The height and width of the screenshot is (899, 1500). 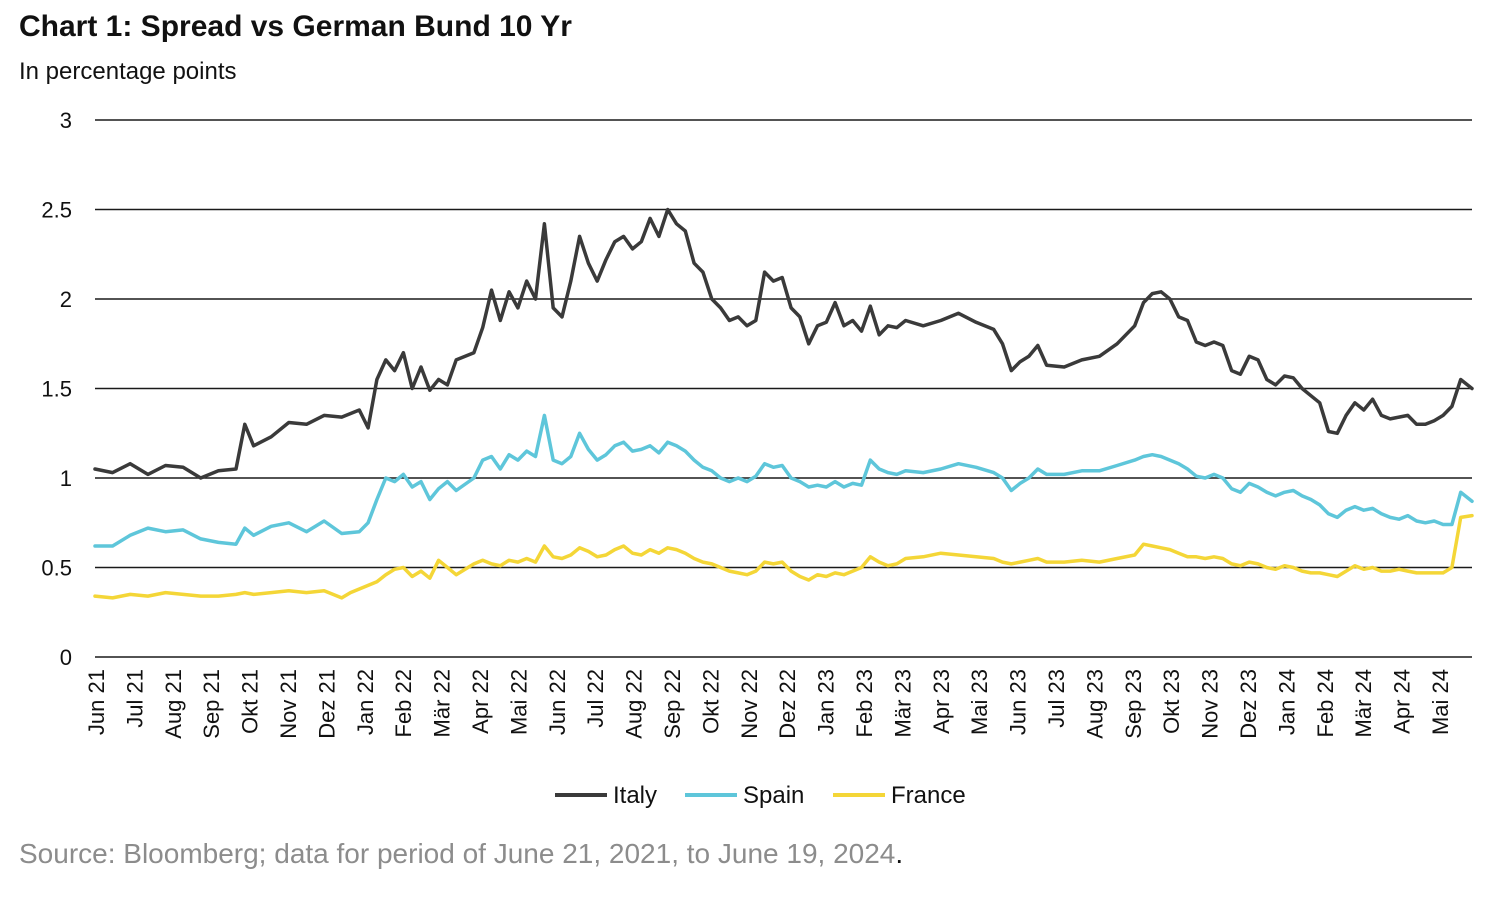 I want to click on y-axis-ticks: 0 0.5 1 1.5 2 2.5 3, so click(x=56, y=389).